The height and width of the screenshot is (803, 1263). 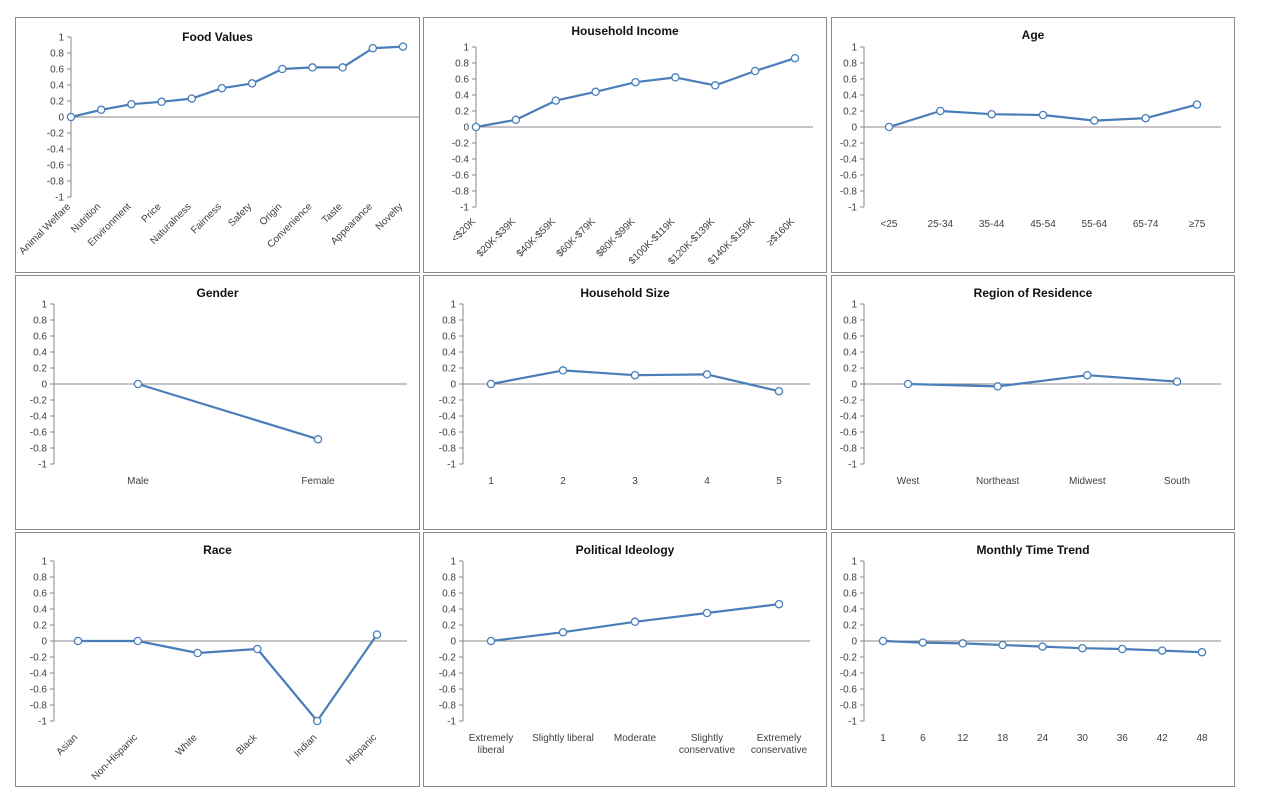 What do you see at coordinates (464, 208) in the screenshot?
I see `household-income-y-tick-label: -1` at bounding box center [464, 208].